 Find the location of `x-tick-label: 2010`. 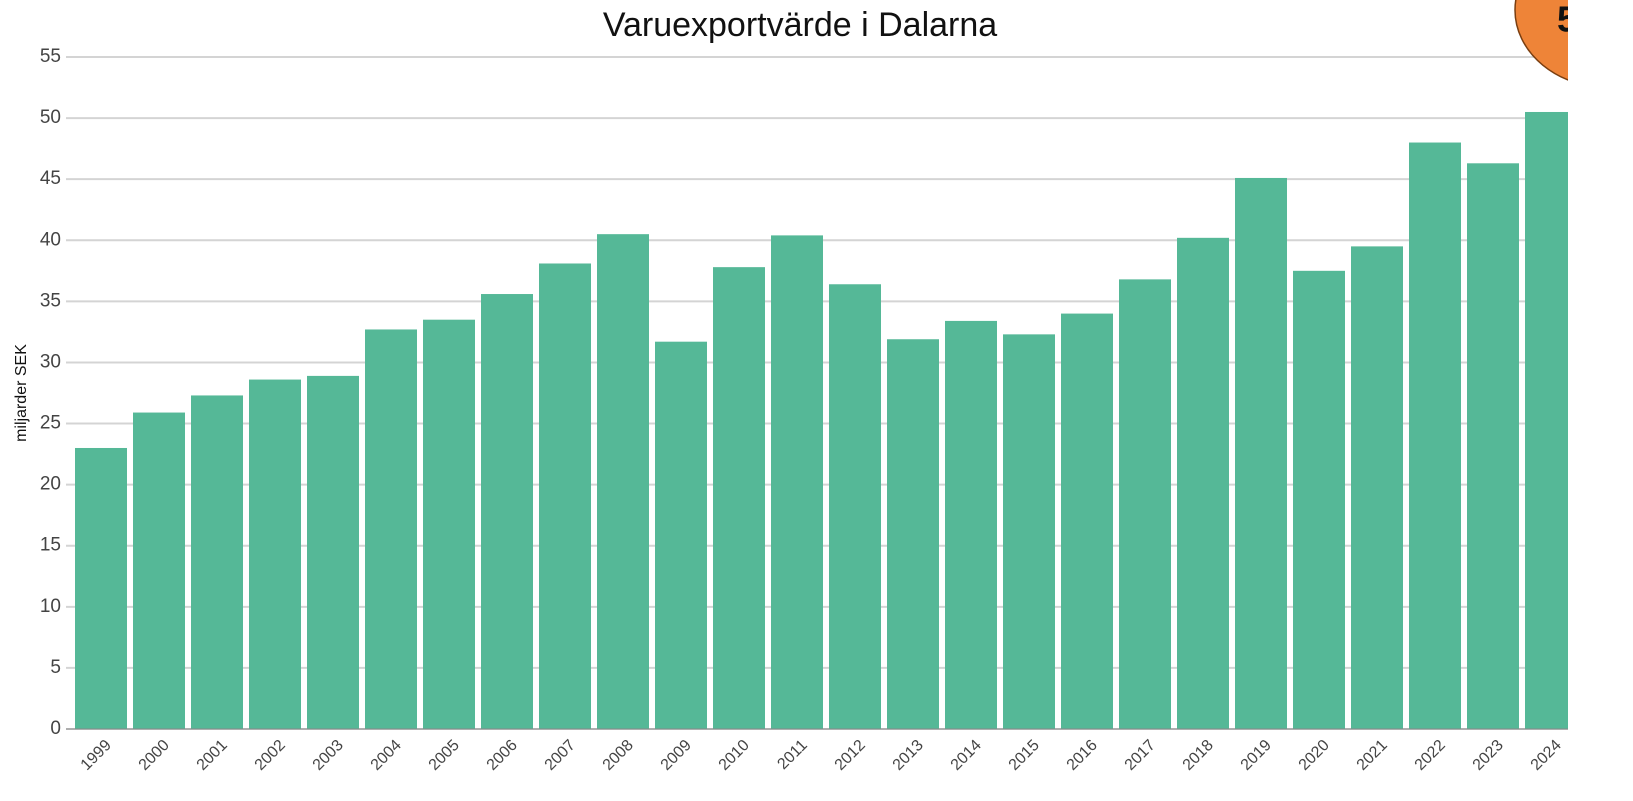

x-tick-label: 2010 is located at coordinates (734, 755).